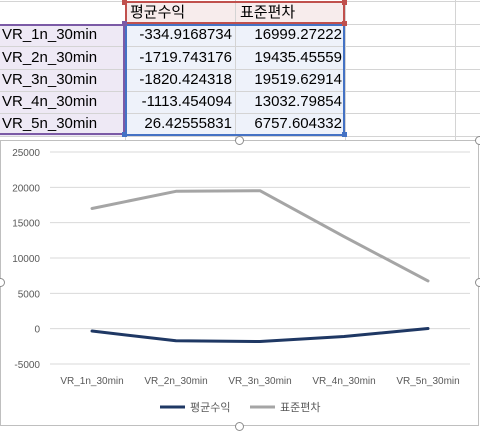 This screenshot has width=480, height=432. Describe the element at coordinates (50, 34) in the screenshot. I see `row-label-cell: VR_1n_30min` at that location.